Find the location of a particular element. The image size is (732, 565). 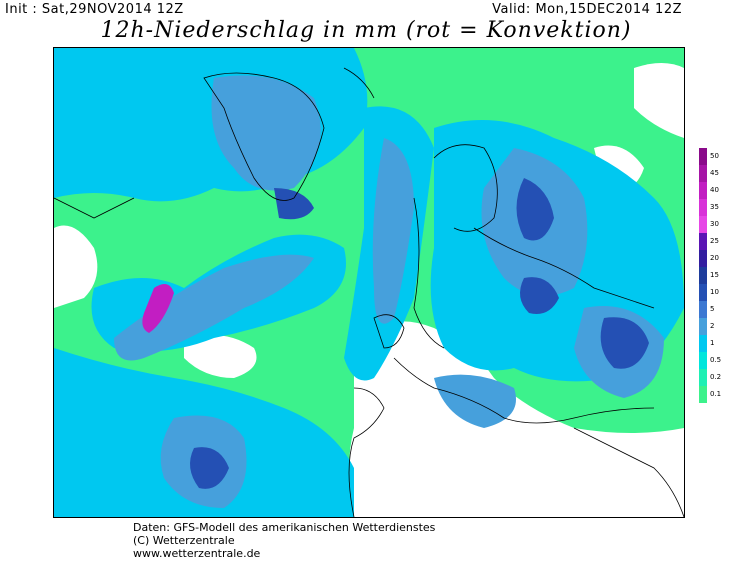

legend-label: 2 is located at coordinates (712, 326).